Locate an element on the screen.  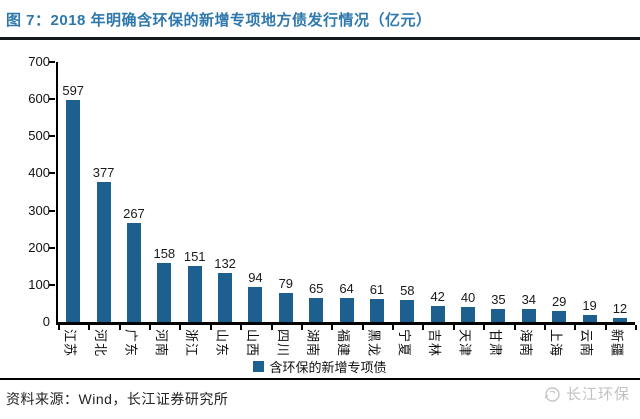
bar-value-label: 94 is located at coordinates (255, 278).